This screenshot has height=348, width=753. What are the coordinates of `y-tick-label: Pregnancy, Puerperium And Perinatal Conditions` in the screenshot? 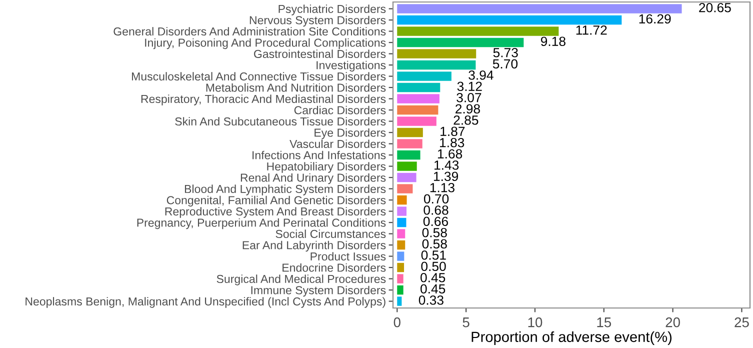 It's located at (261, 224).